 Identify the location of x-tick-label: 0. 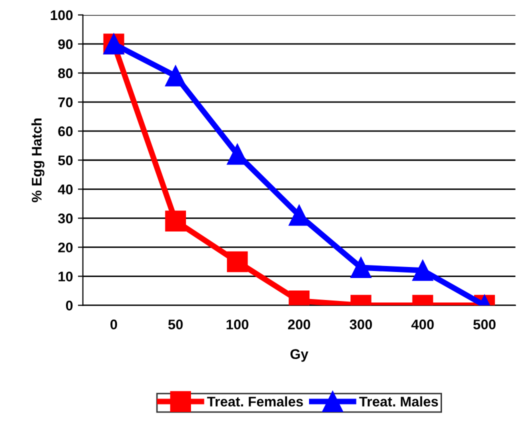
(114, 325).